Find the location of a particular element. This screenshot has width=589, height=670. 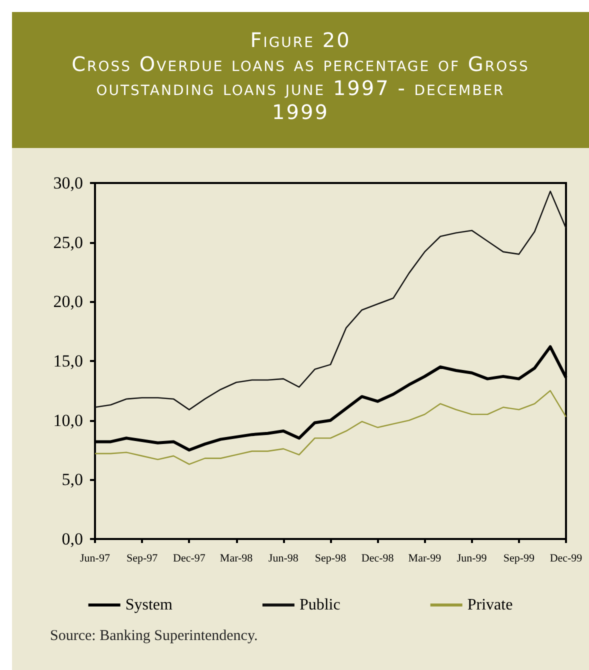

legend-label: Private is located at coordinates (490, 605).